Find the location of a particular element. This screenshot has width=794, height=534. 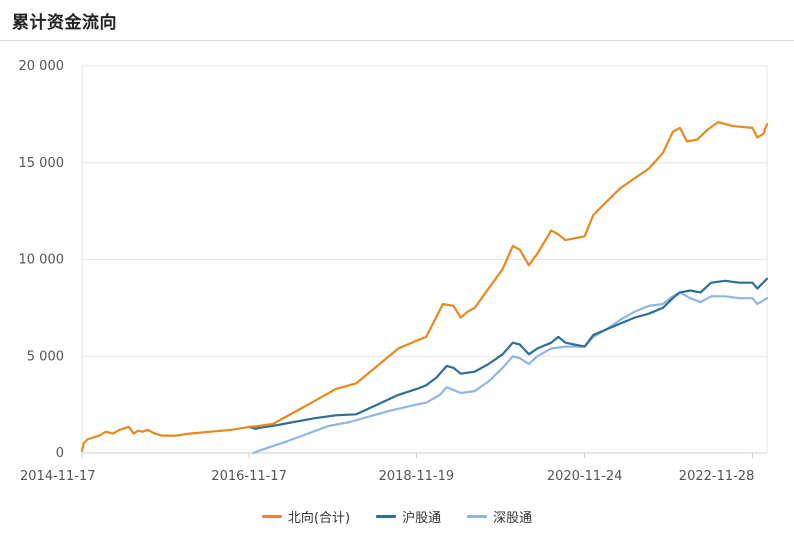

ytick-label-2: 10 000 is located at coordinates (42, 260).